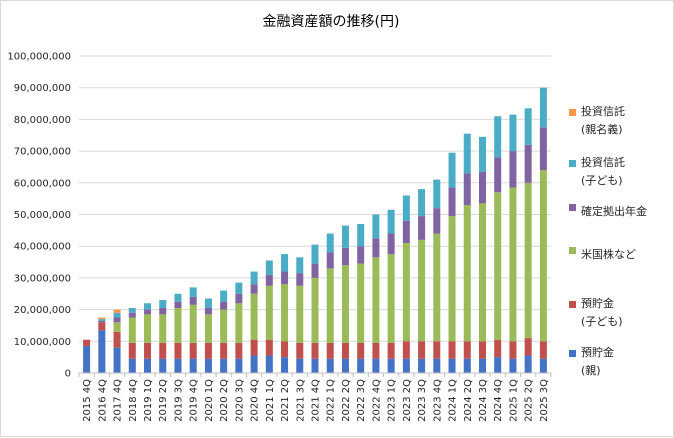  What do you see at coordinates (42, 215) in the screenshot?
I see `y-tick-label: 50,000,000` at bounding box center [42, 215].